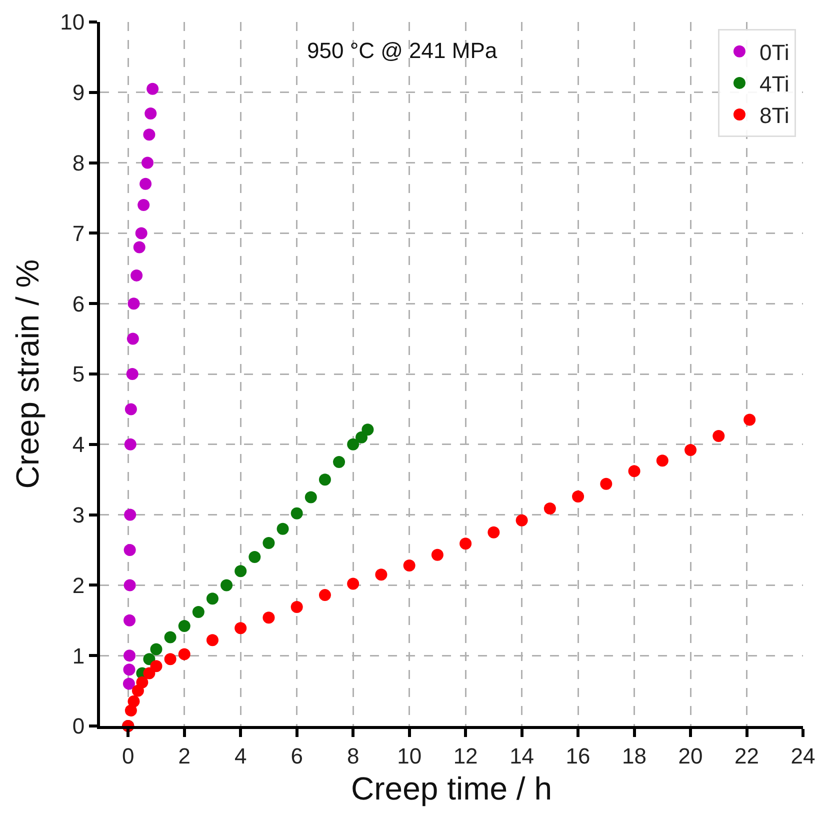  Describe the element at coordinates (296, 755) in the screenshot. I see `x-tick-label: 6` at that location.